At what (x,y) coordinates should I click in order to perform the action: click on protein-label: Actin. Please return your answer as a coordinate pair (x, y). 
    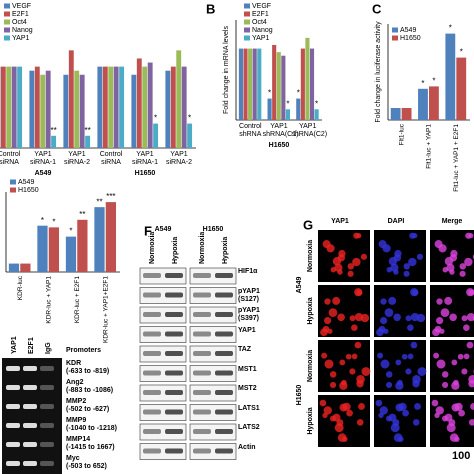
    Looking at the image, I should click on (247, 447).